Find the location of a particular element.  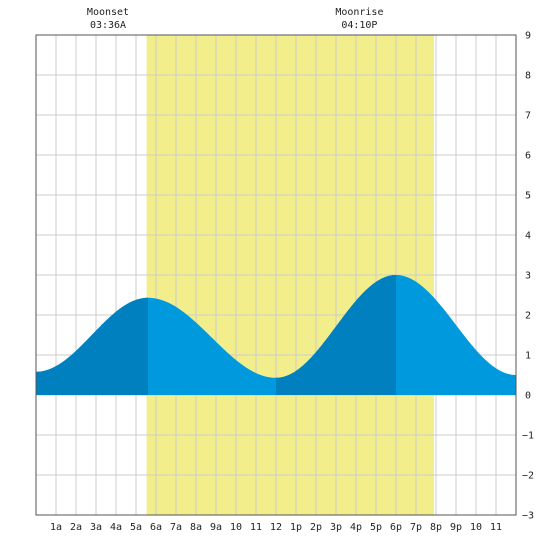

y-tick-label: −2 is located at coordinates (528, 476).